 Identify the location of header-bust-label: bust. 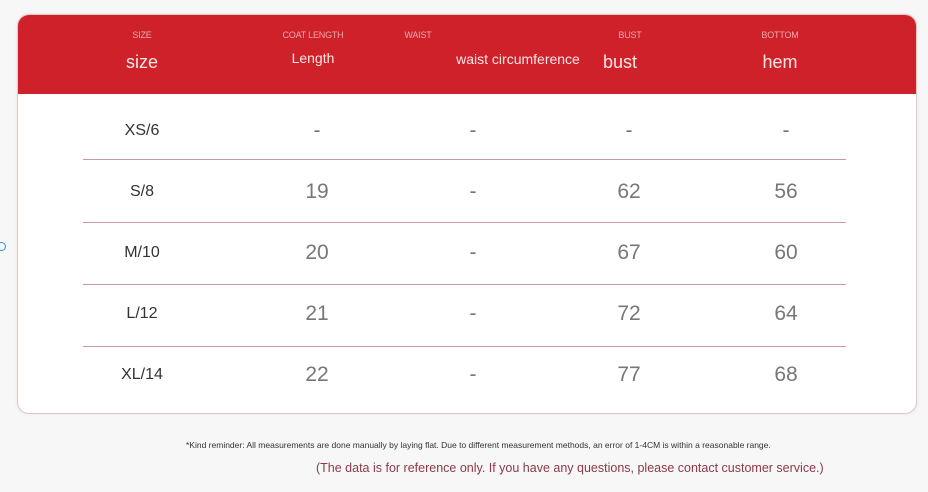
(620, 62).